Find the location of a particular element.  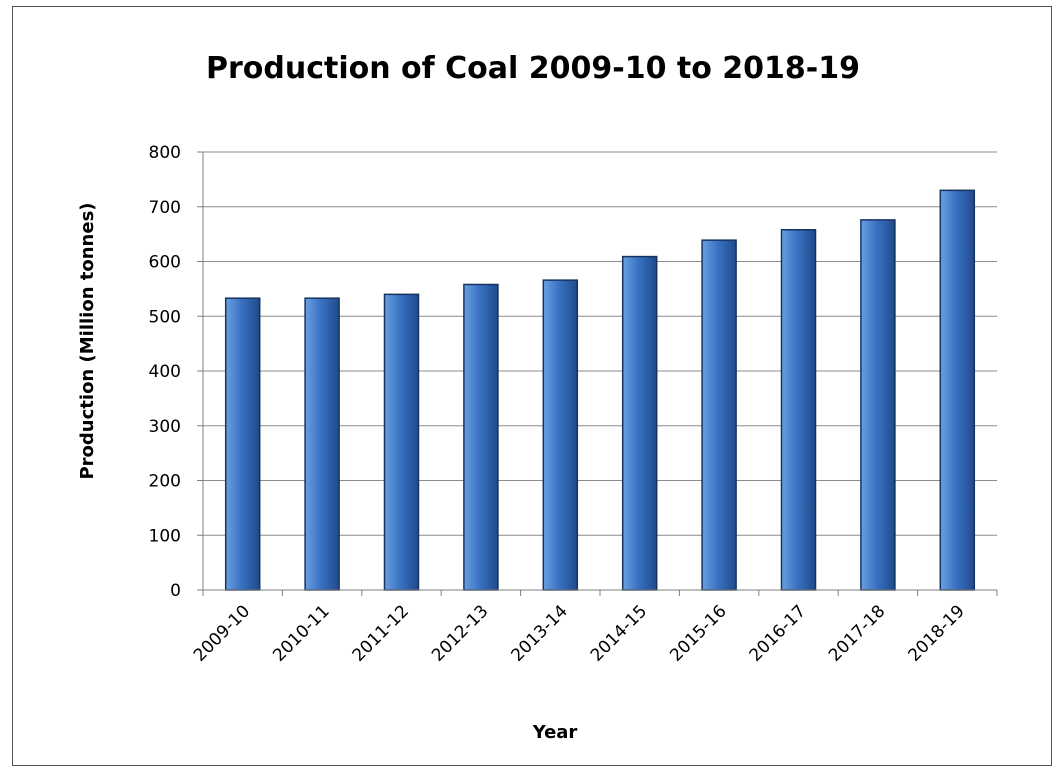

x-tick-label: 2018-19 is located at coordinates (936, 633).